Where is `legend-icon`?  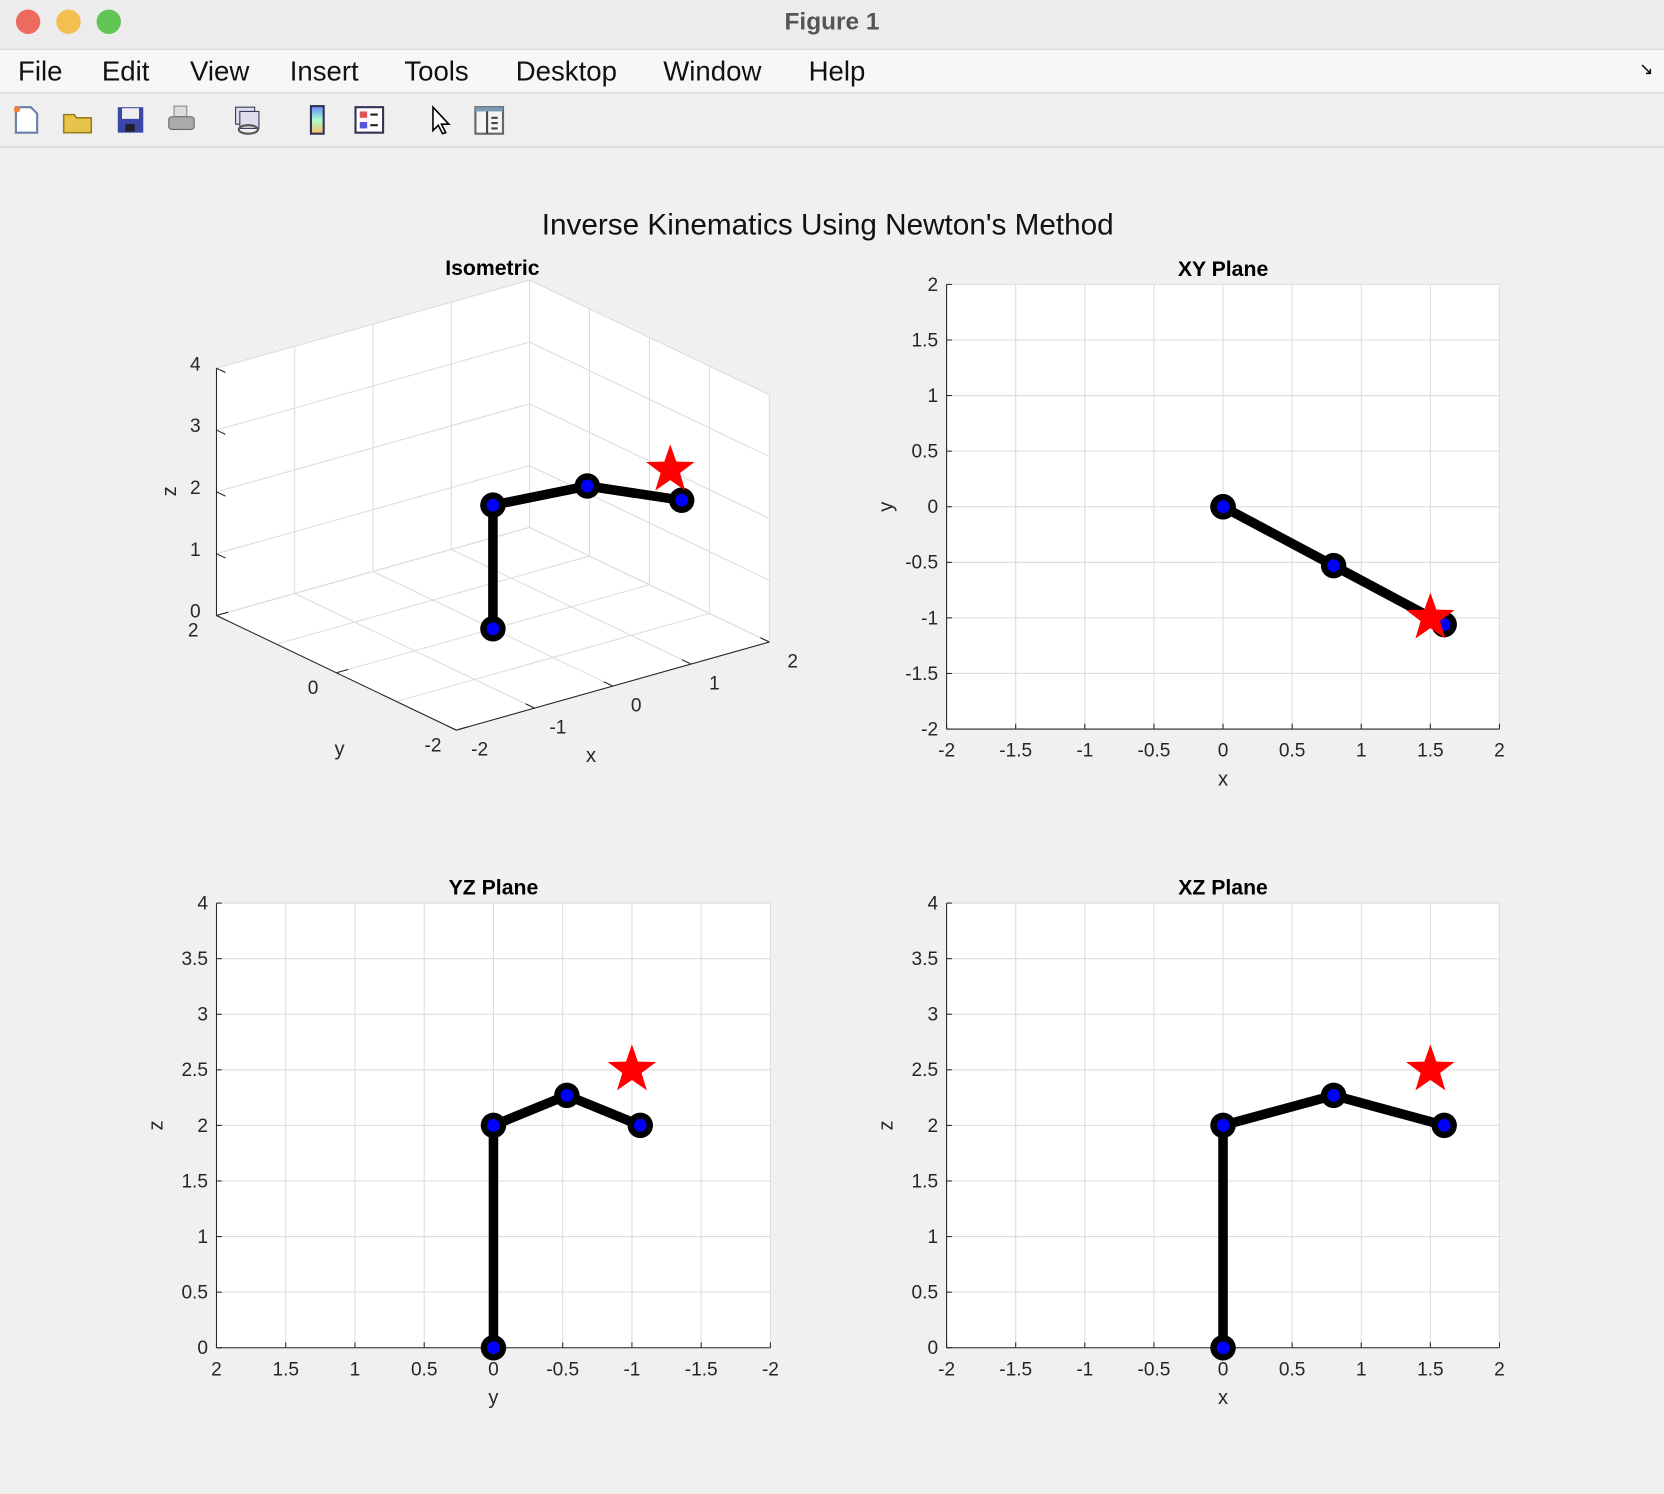 legend-icon is located at coordinates (369, 120).